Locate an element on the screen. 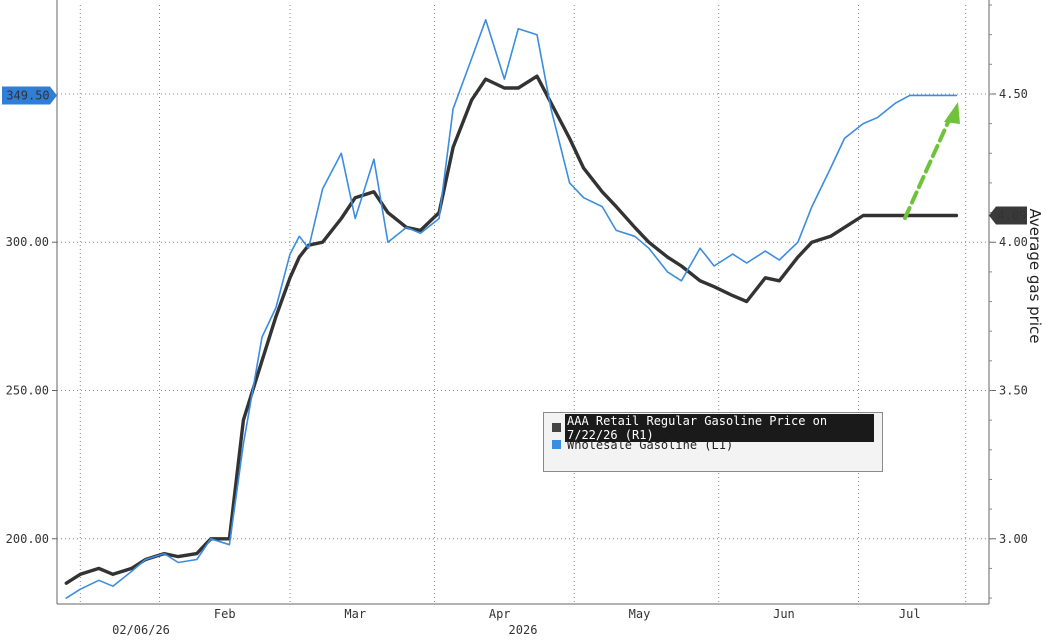 The image size is (1047, 640). legend-swatch-retail is located at coordinates (556, 427).